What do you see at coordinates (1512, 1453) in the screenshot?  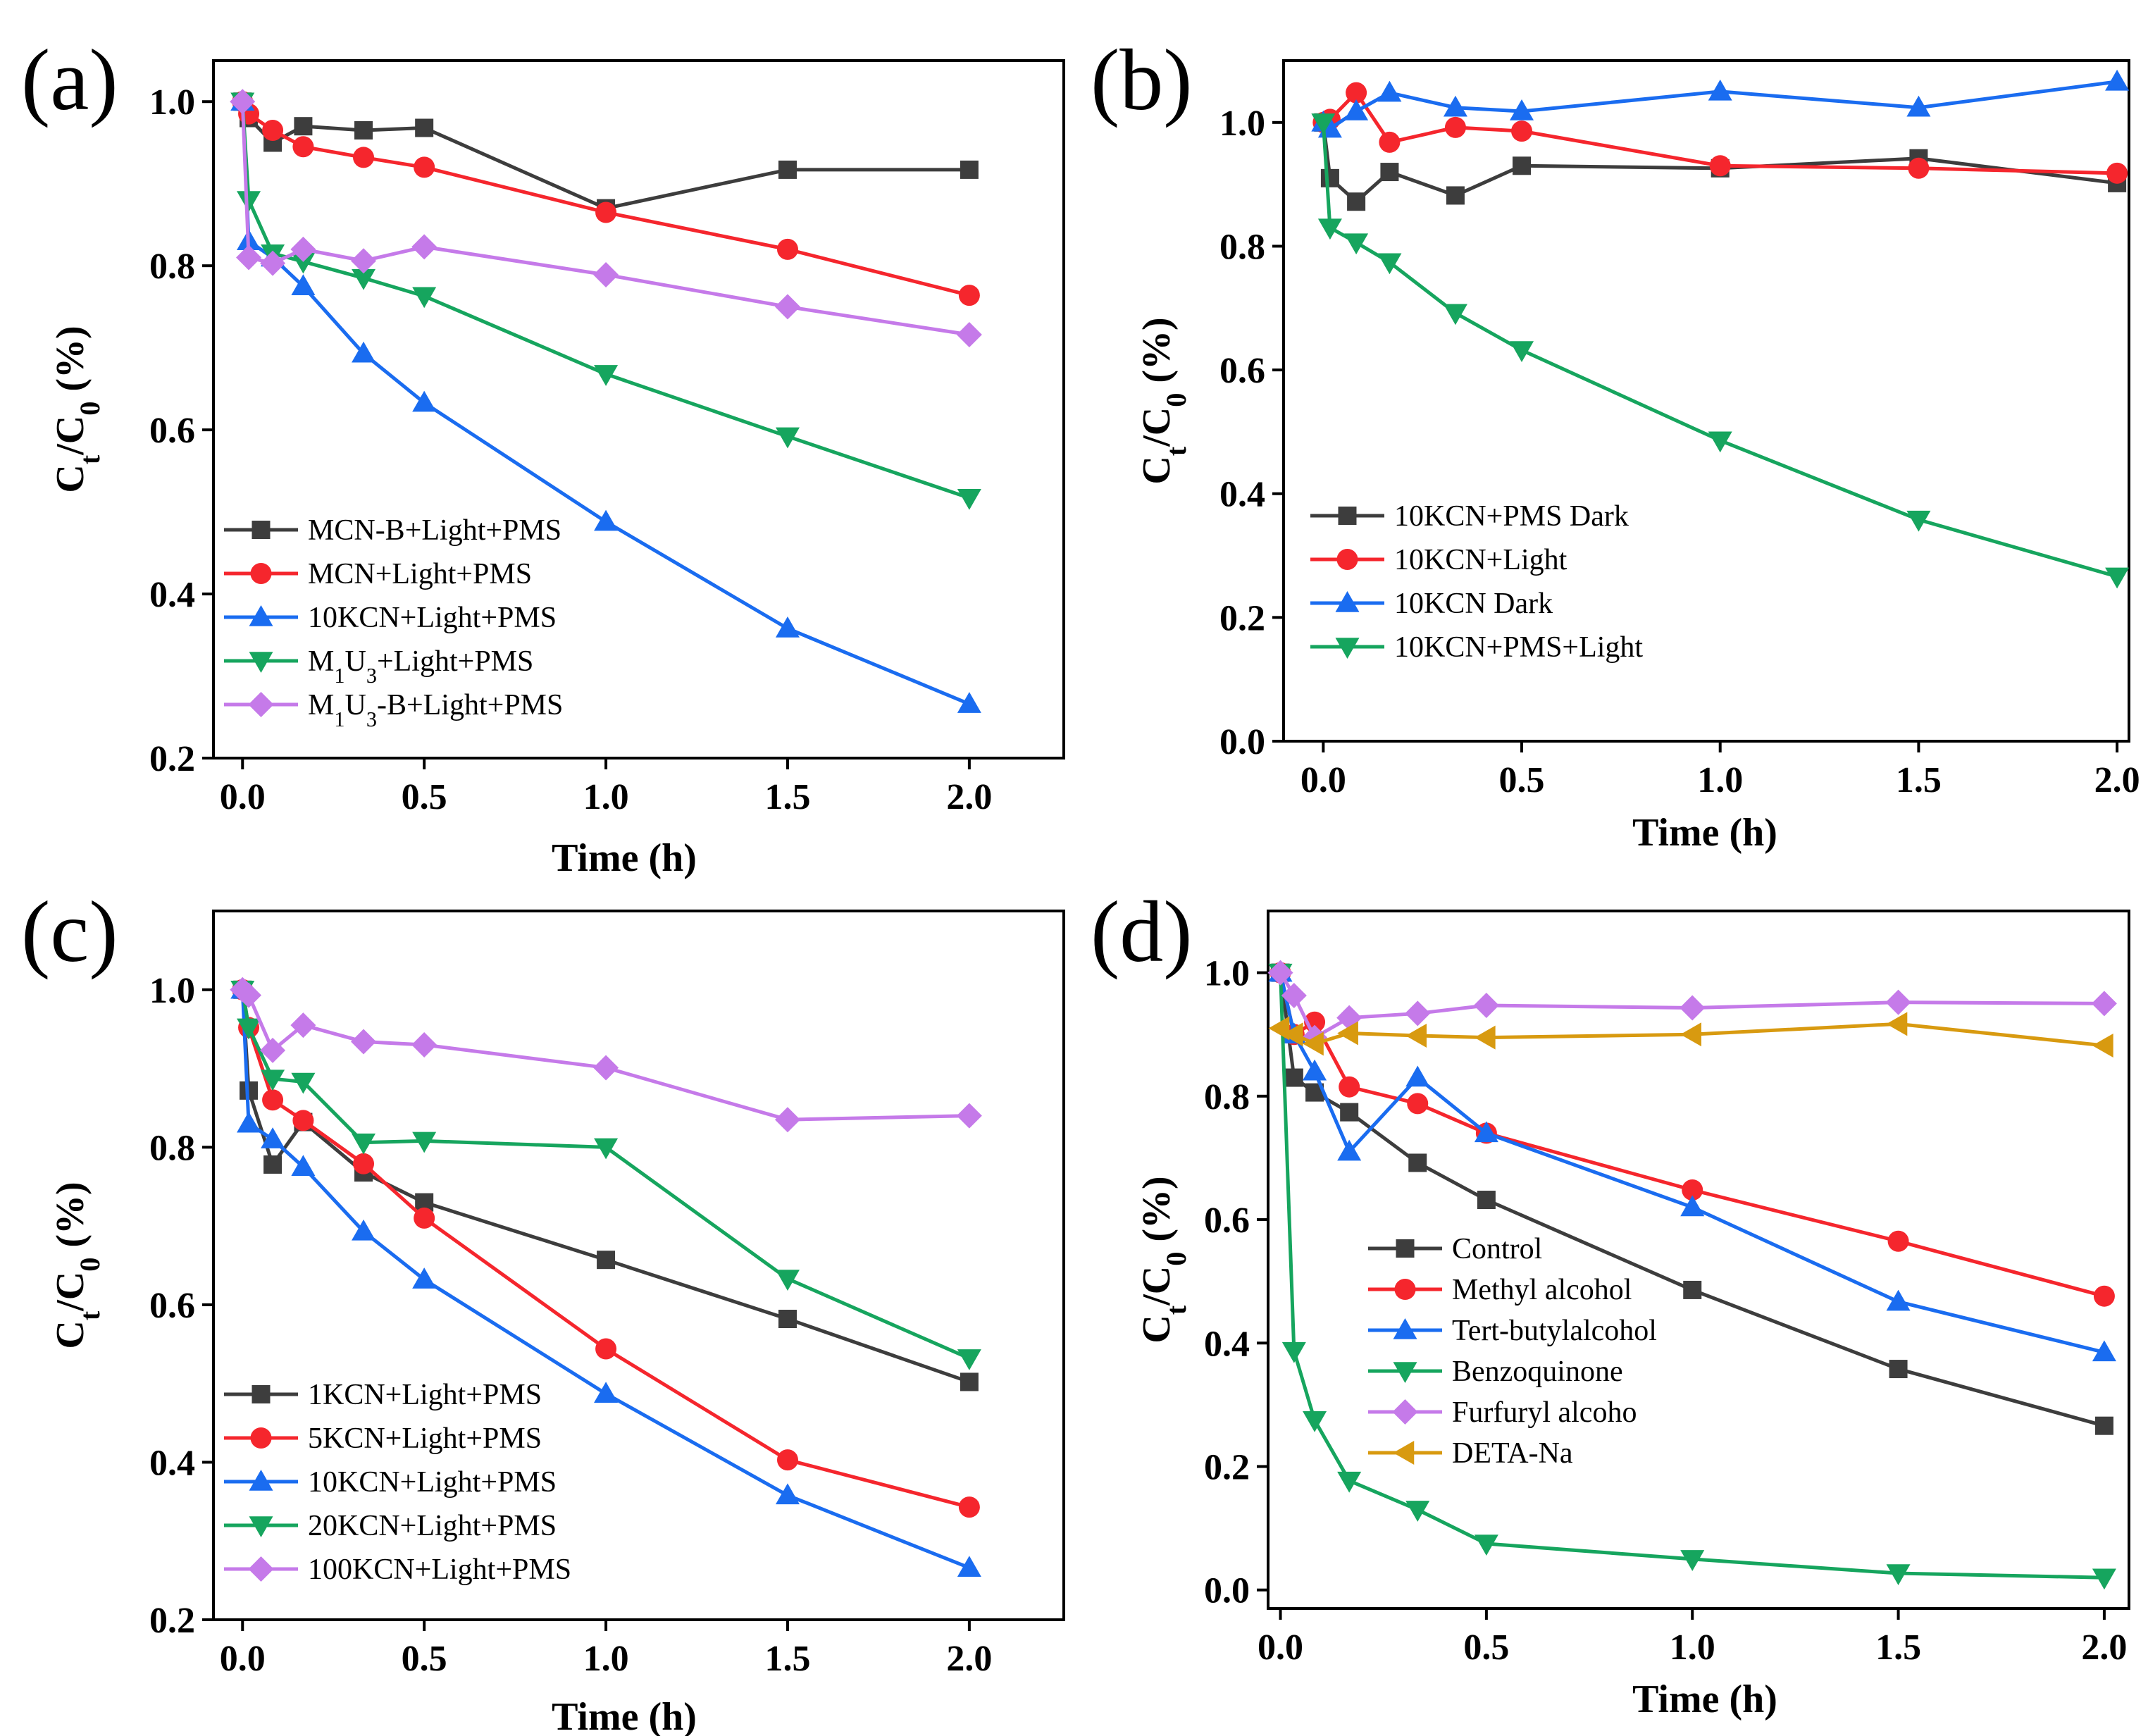 I see `legend-label: DETA-Na` at bounding box center [1512, 1453].